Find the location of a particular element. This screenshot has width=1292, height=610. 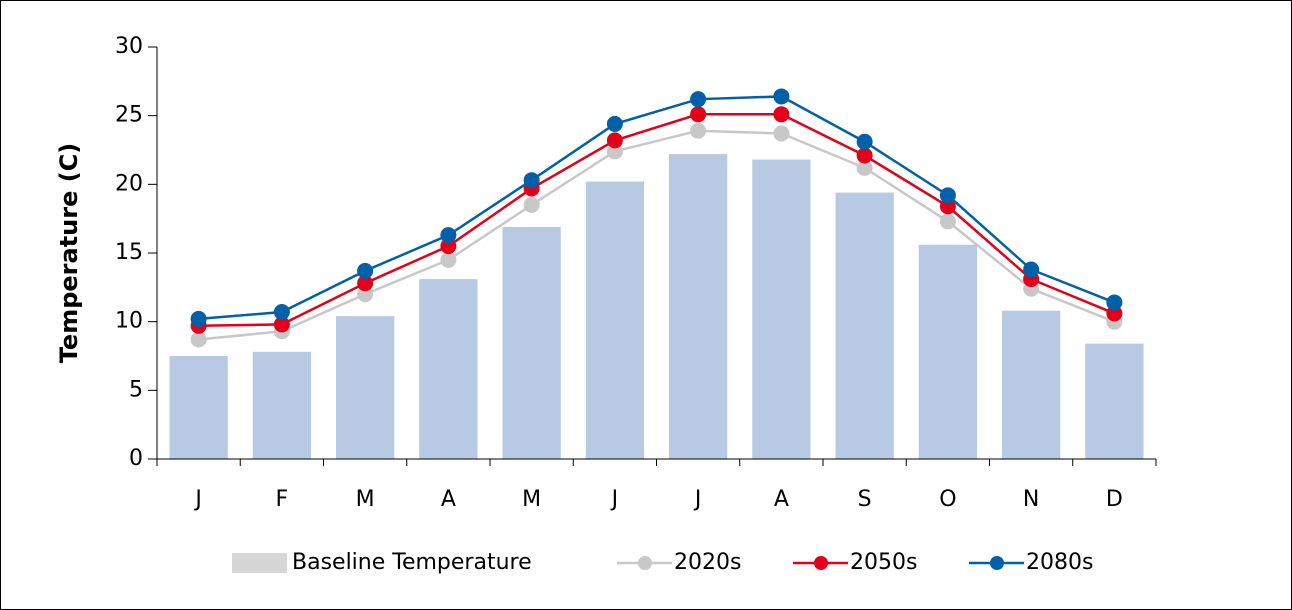

y-tick-label: 0 is located at coordinates (136, 458).